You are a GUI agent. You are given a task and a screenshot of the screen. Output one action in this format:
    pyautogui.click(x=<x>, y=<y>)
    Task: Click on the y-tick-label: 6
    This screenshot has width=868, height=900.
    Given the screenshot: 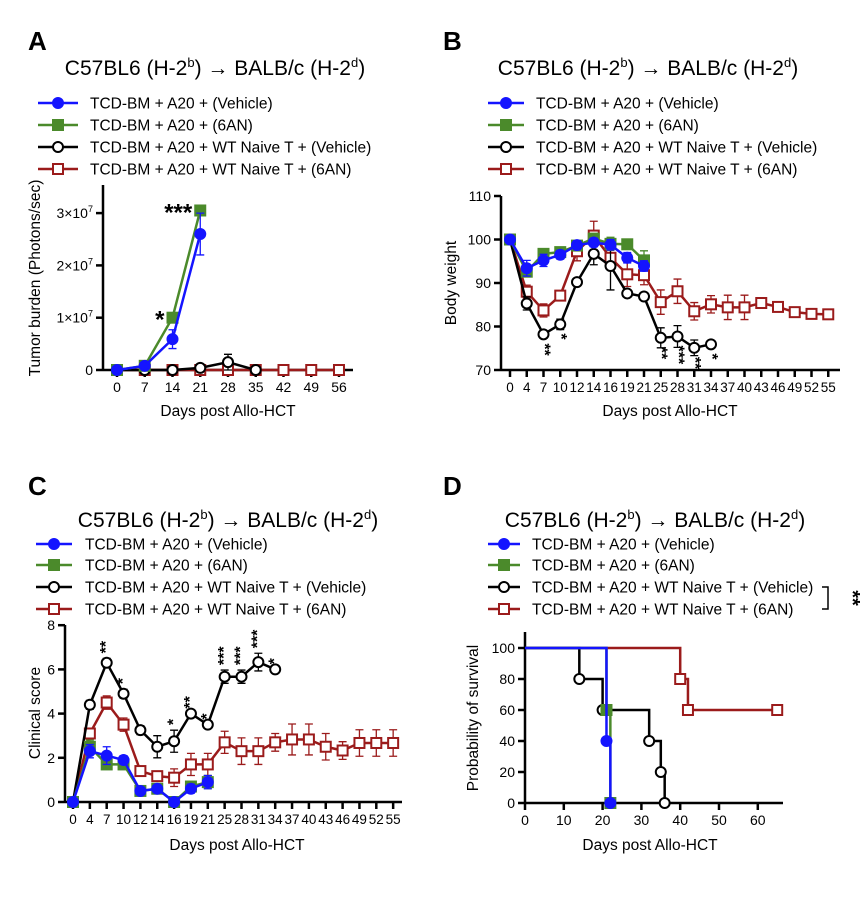 What is the action you would take?
    pyautogui.click(x=51, y=669)
    